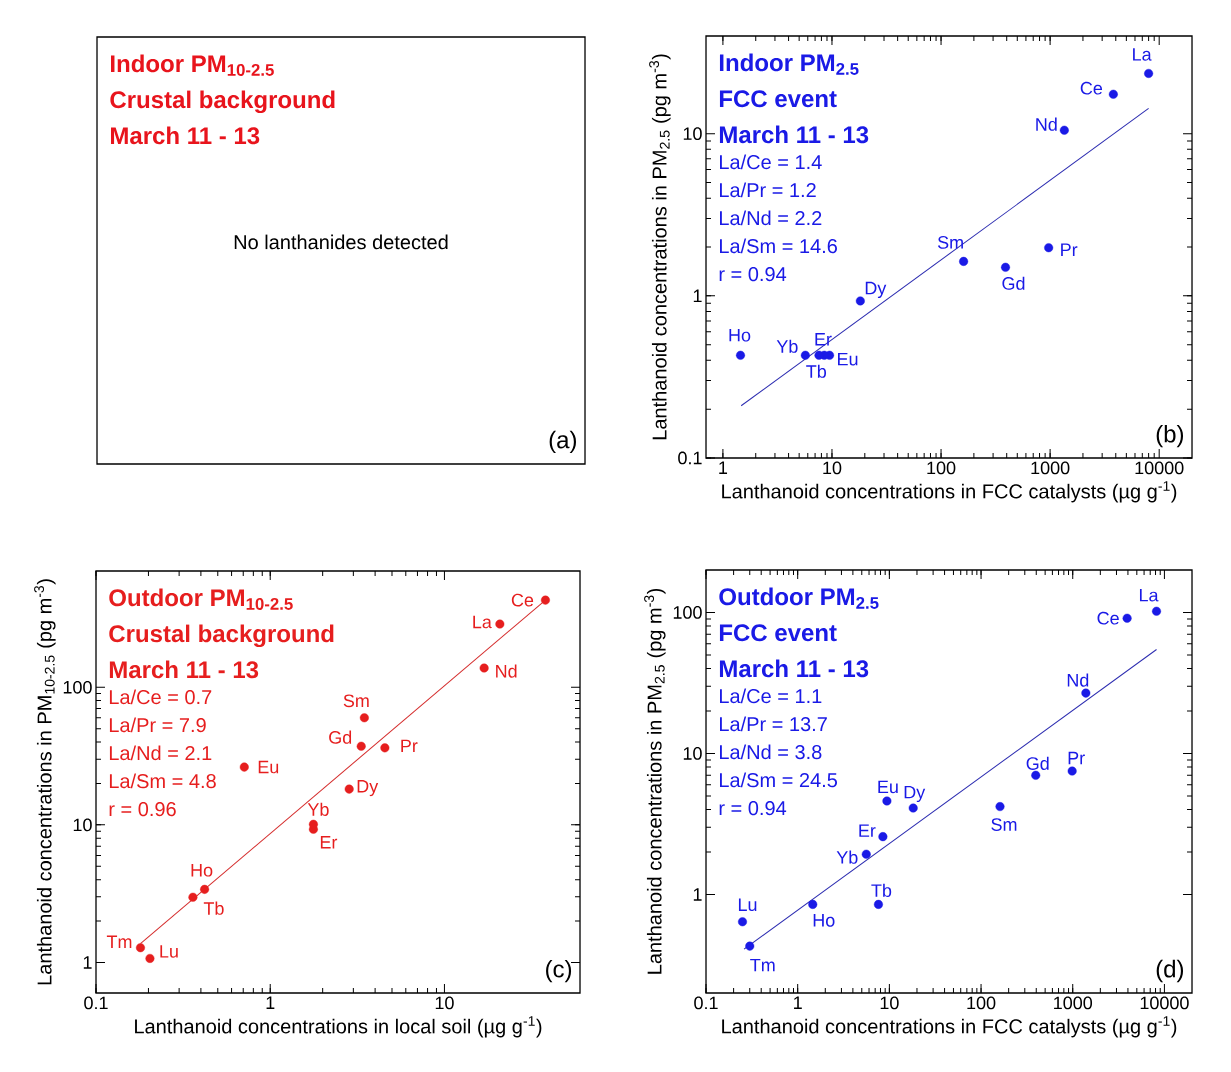 Image resolution: width=1231 pixels, height=1072 pixels. What do you see at coordinates (192, 65) in the screenshot?
I see `text: Indoor PM$_{10-2.5}$` at bounding box center [192, 65].